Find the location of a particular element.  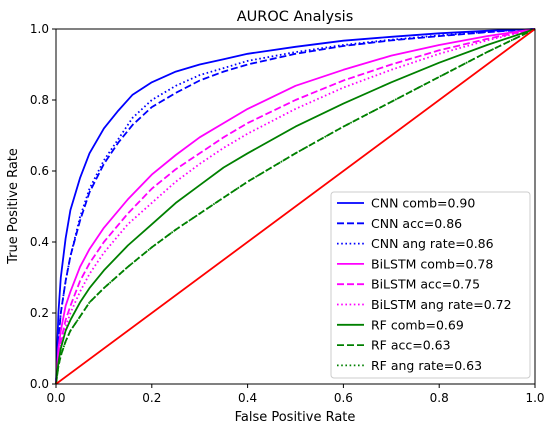

x-tick-label: 0.0 is located at coordinates (55, 398).